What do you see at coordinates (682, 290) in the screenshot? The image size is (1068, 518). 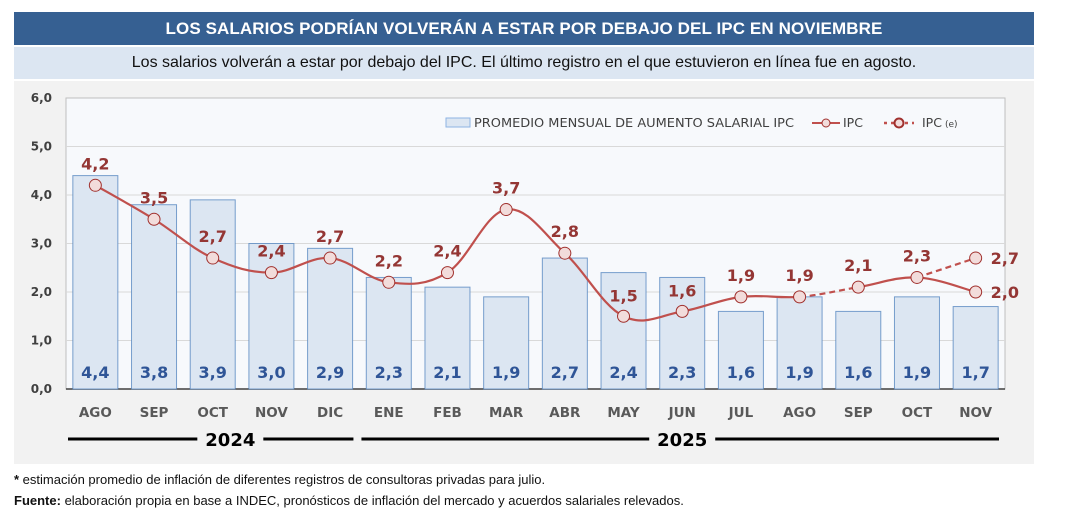 I see `ipc-value-label: 1,6` at bounding box center [682, 290].